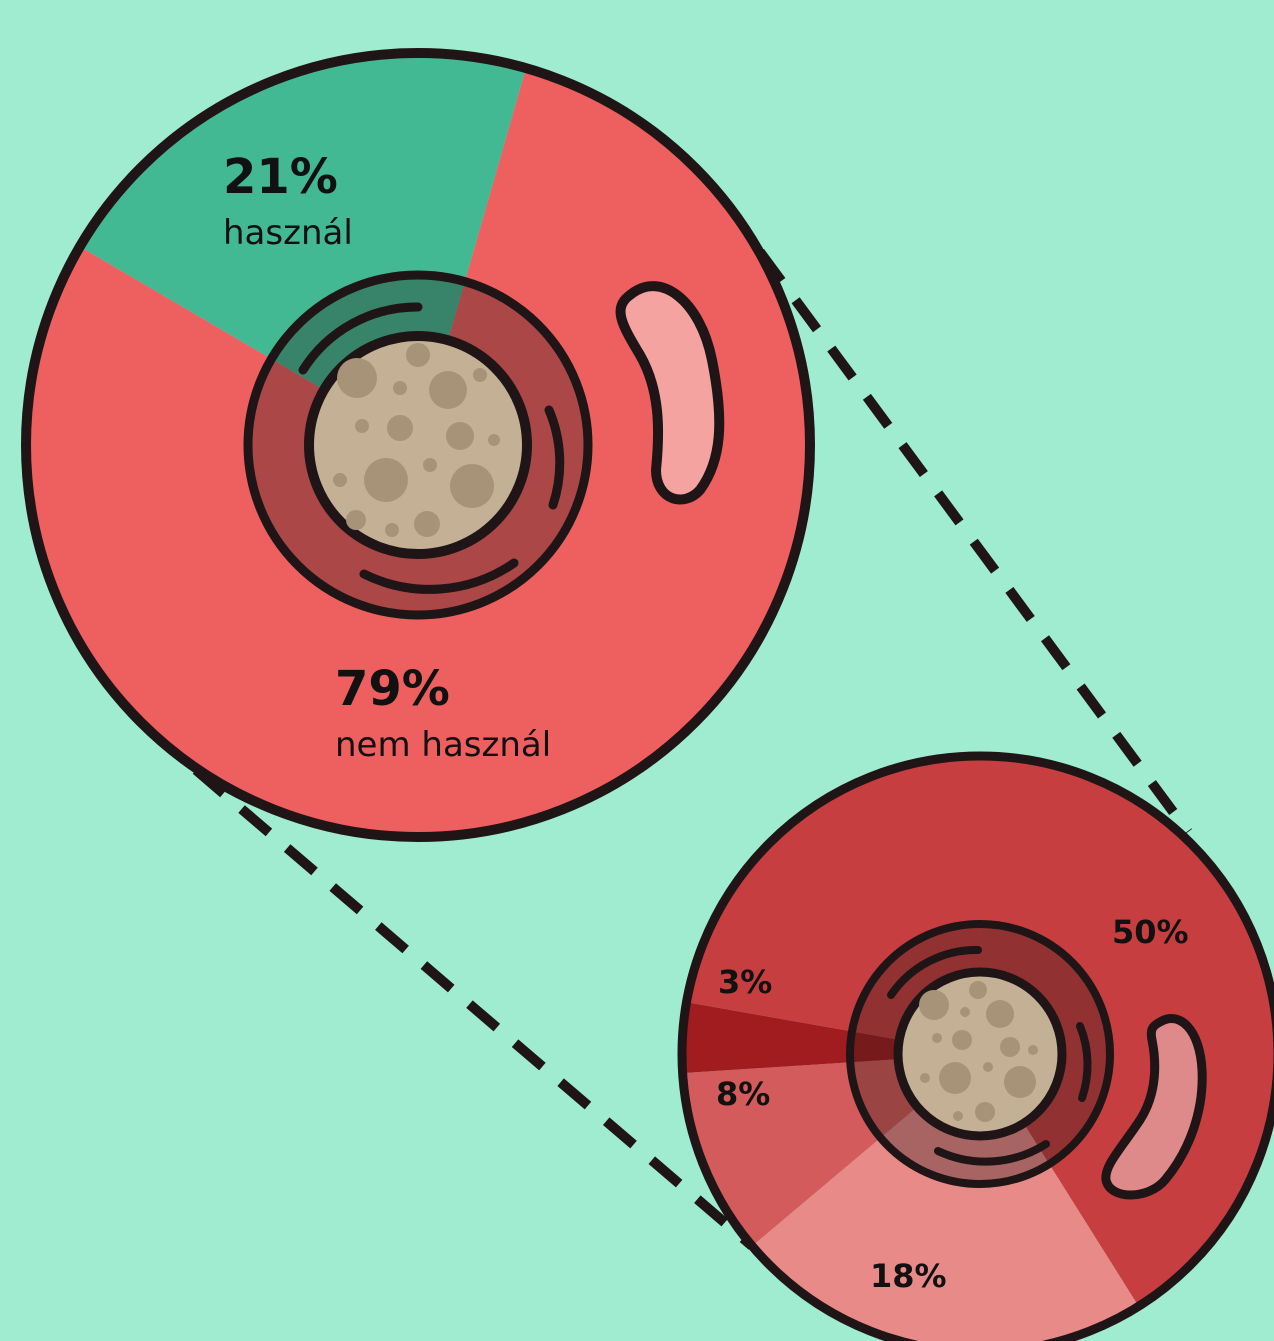 This screenshot has height=1341, width=1274. I want to click on breakdown-pie-swirl-upper, so click(934, 972).